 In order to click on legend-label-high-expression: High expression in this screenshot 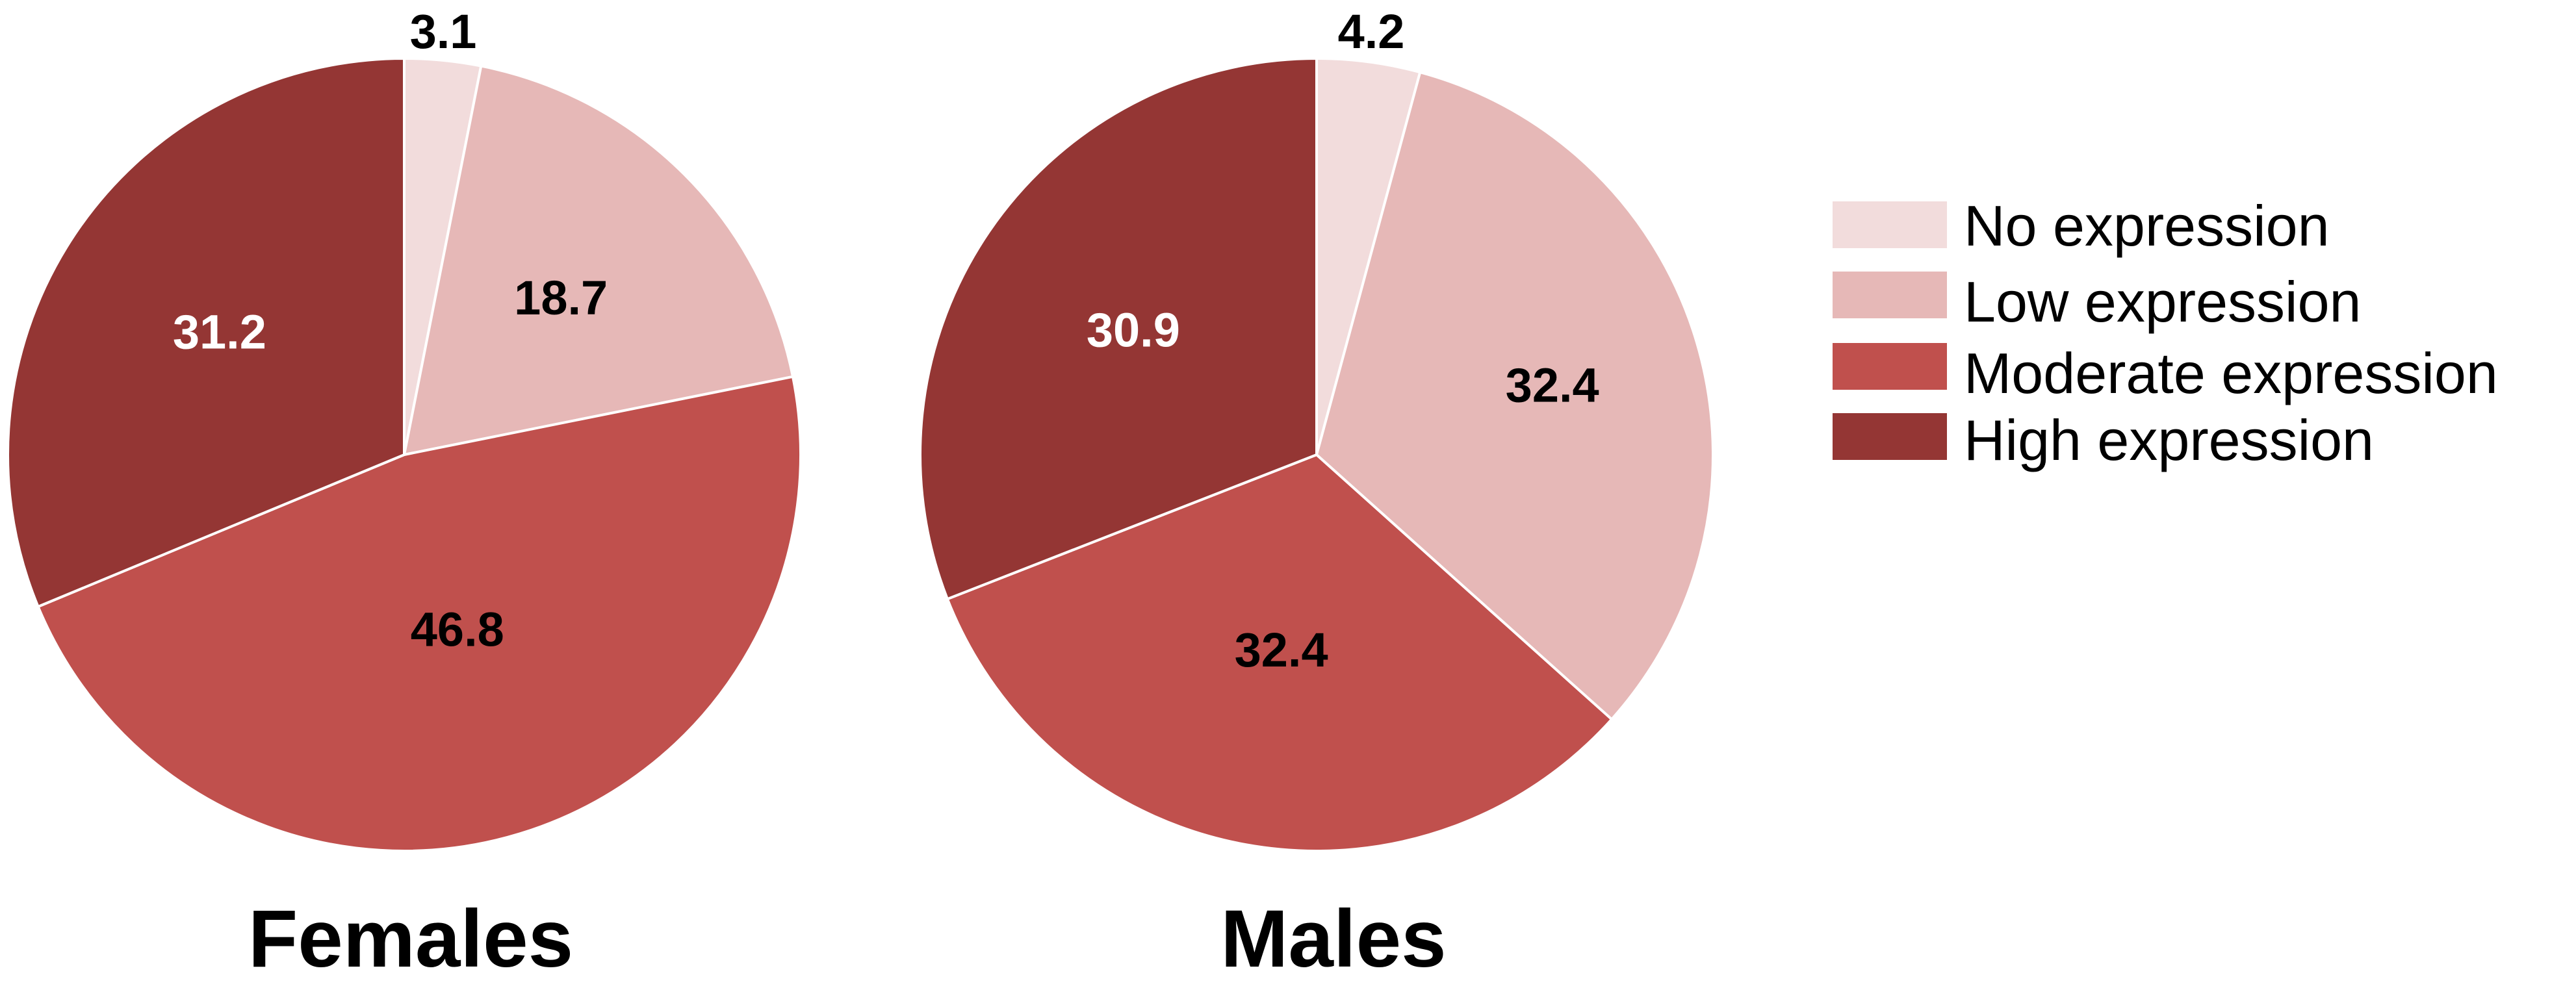, I will do `click(2169, 440)`.